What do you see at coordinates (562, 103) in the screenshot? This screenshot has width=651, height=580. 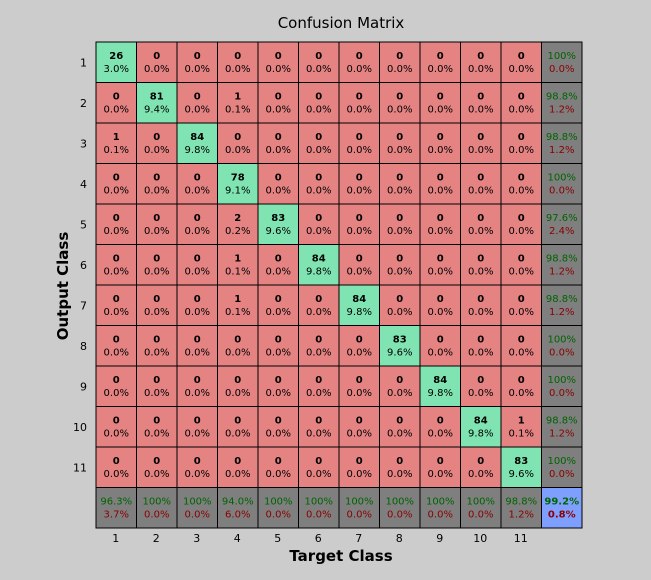 I see `row-summary-cell: 98.8% 1.2%` at bounding box center [562, 103].